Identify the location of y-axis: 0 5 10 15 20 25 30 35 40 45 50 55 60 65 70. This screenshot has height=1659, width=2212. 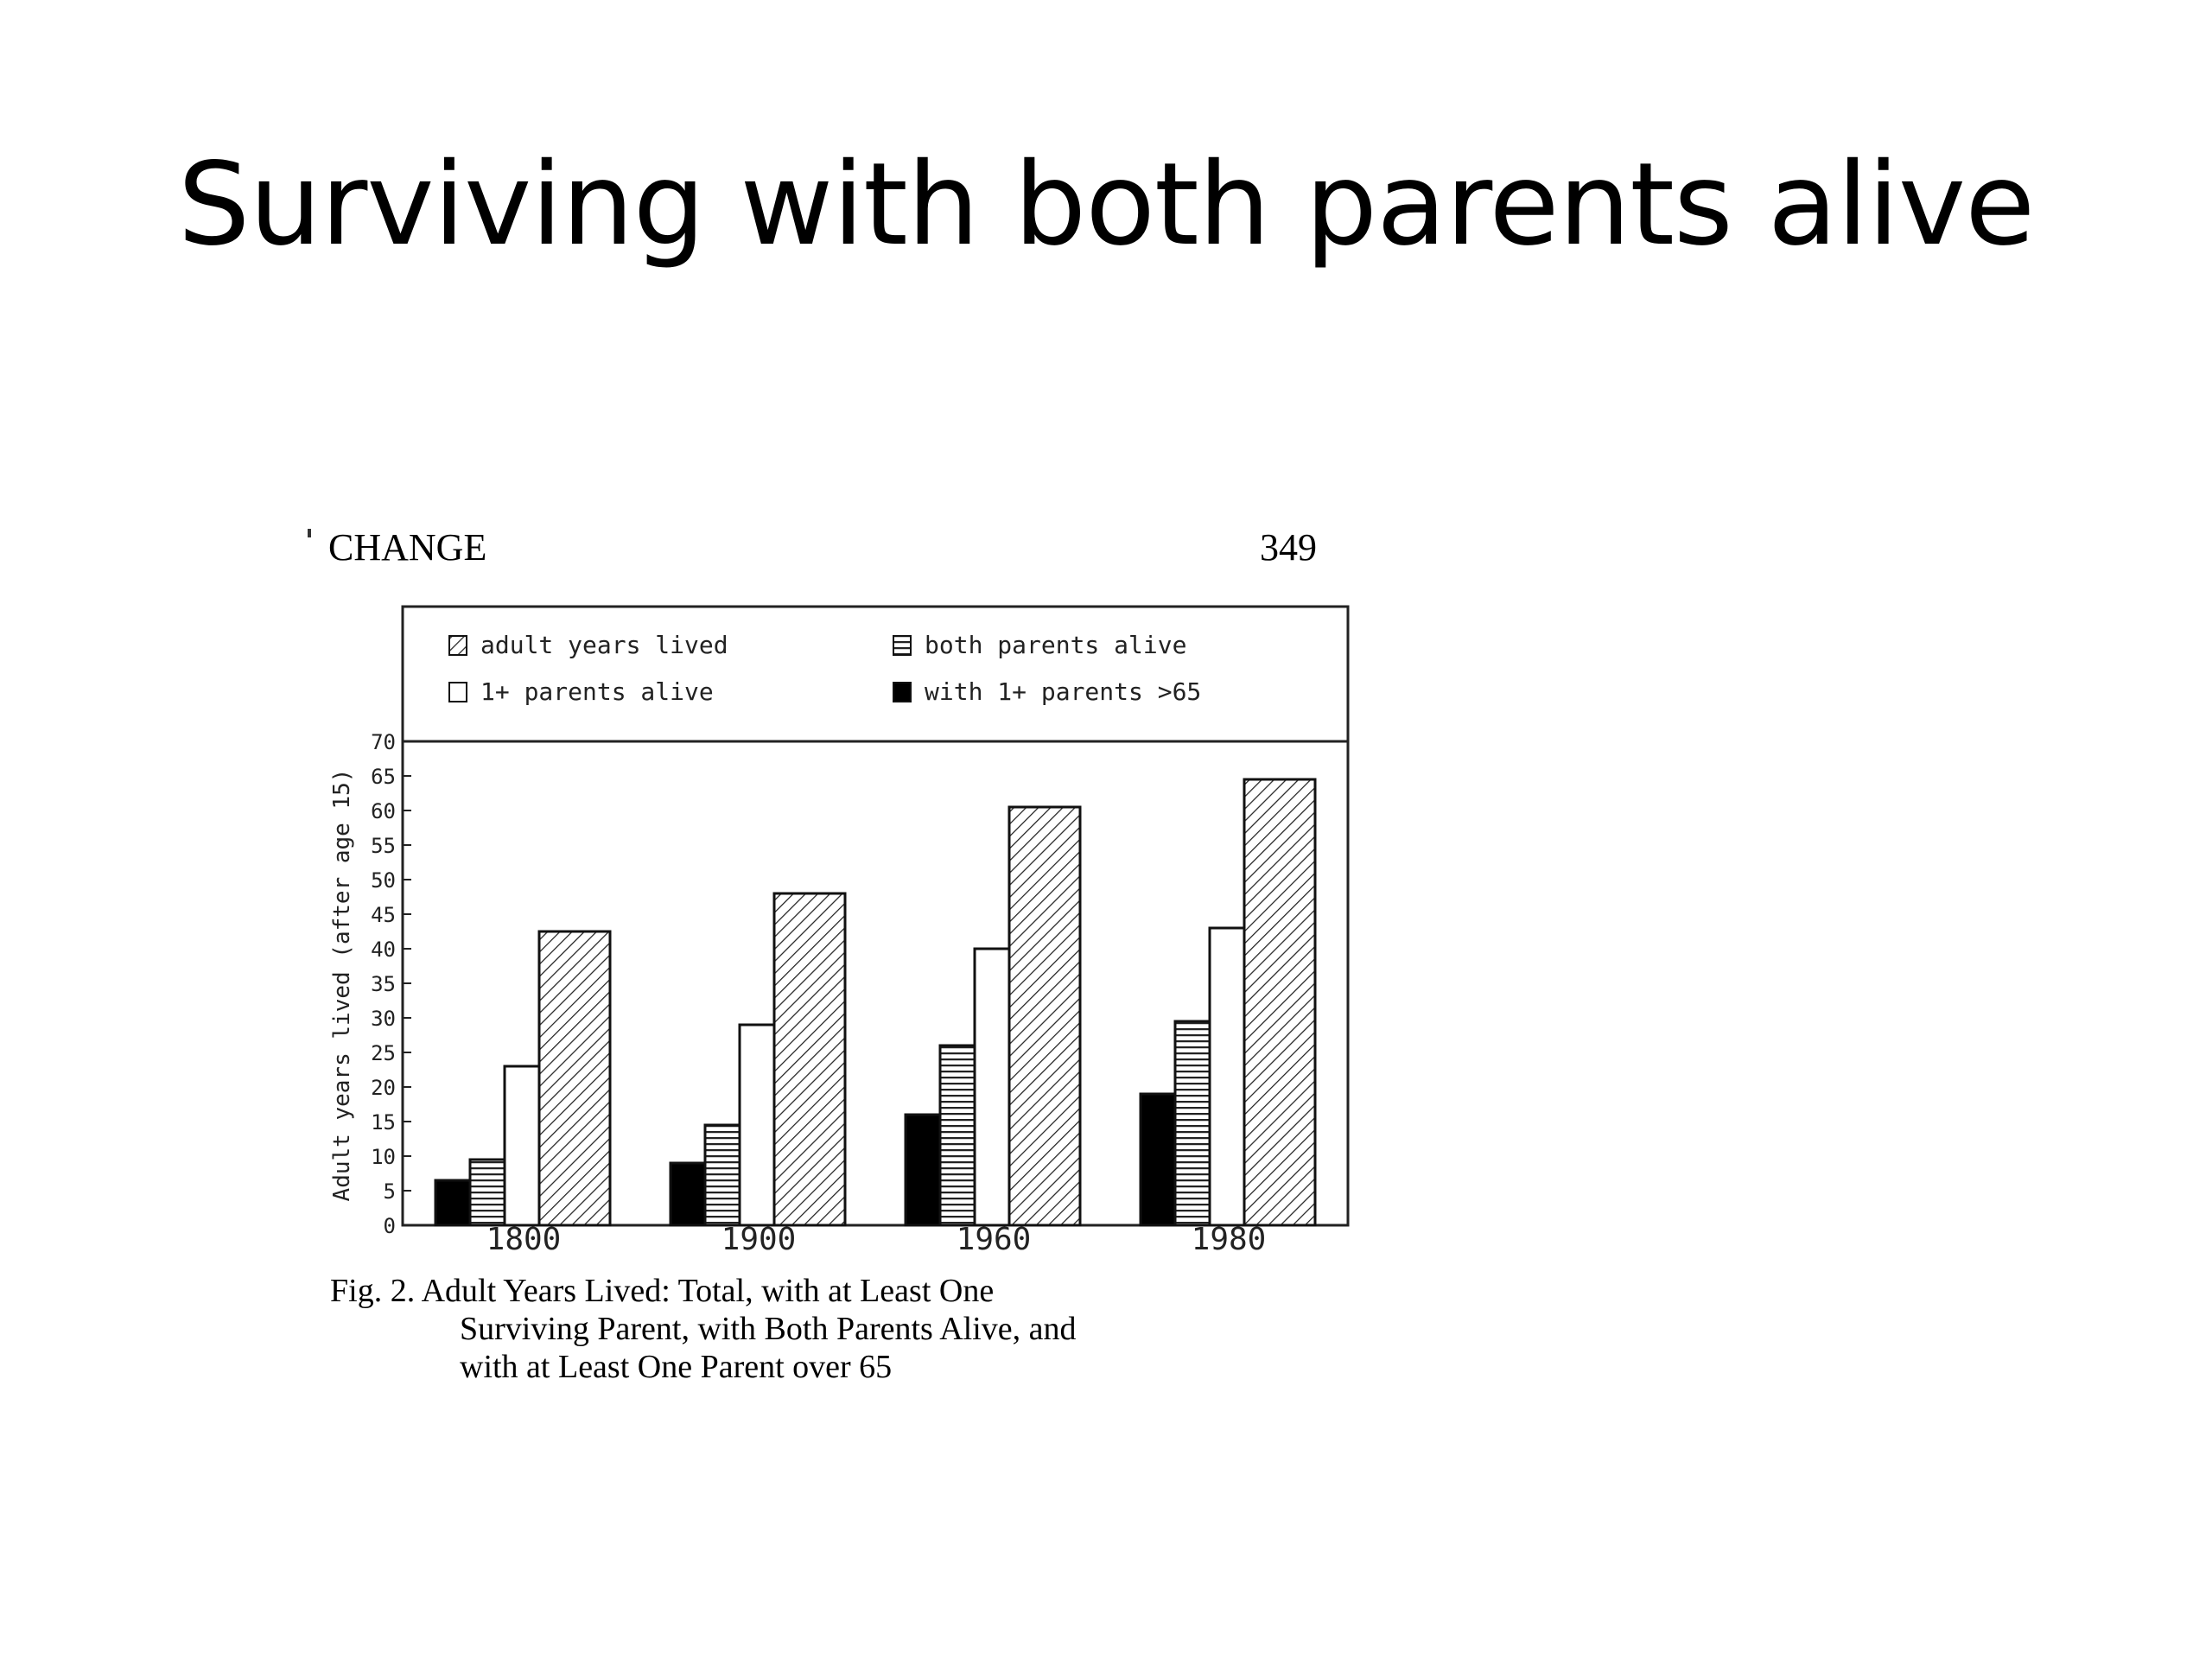
(391, 984).